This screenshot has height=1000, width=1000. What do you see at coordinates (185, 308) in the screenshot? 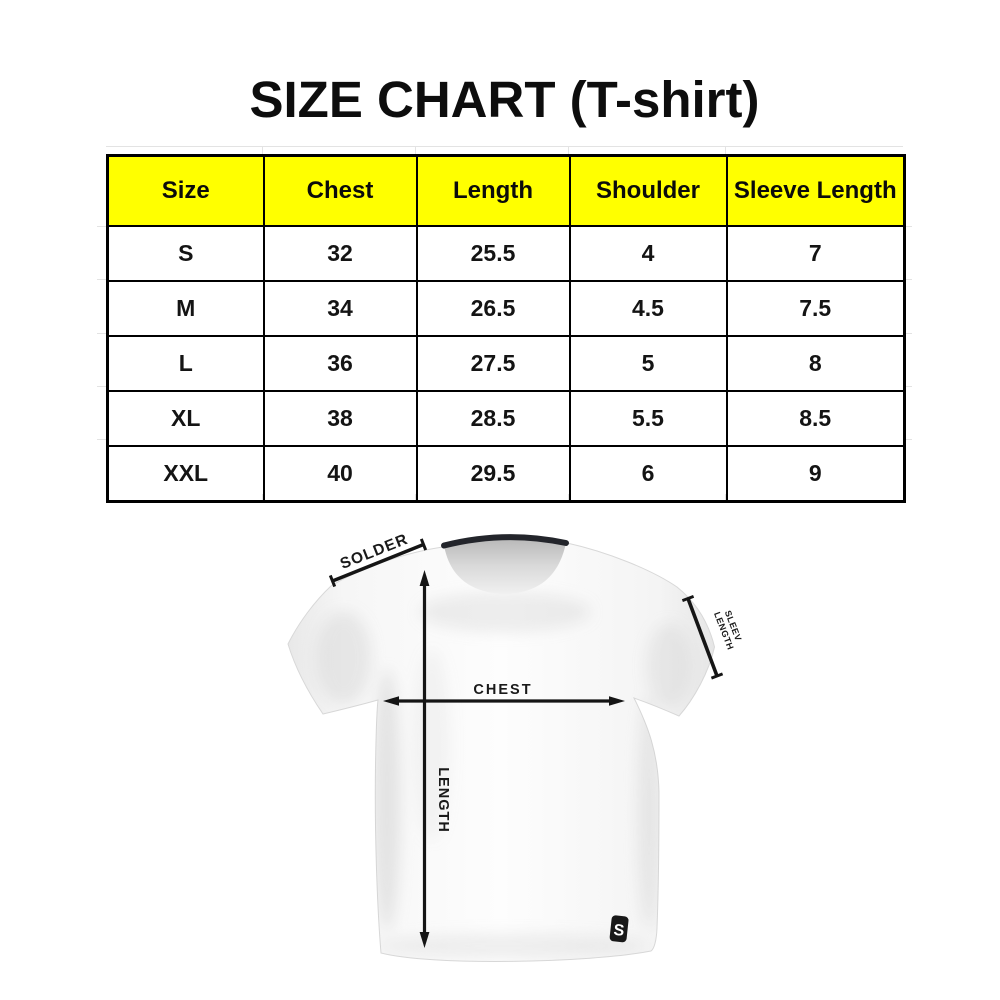
I see `table-cell: M` at bounding box center [185, 308].